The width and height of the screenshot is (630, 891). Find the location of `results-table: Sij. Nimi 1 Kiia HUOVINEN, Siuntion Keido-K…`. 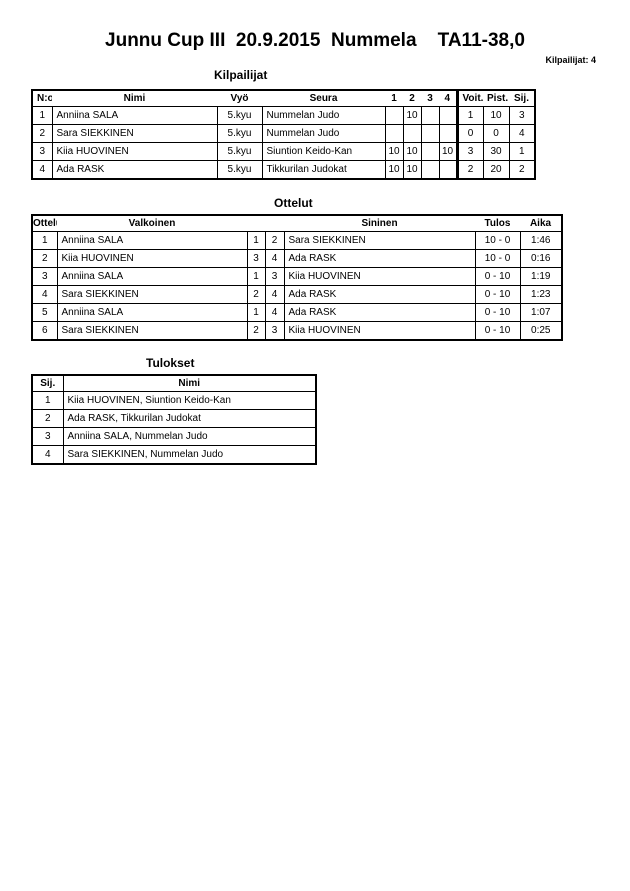

results-table: Sij. Nimi 1 Kiia HUOVINEN, Siuntion Keido-K… is located at coordinates (174, 419).